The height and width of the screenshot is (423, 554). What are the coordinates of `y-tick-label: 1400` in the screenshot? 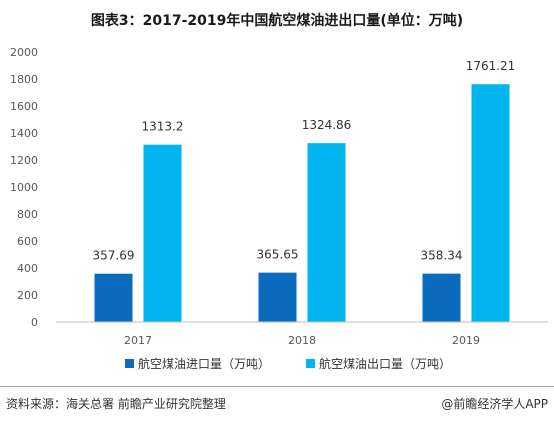 It's located at (24, 133).